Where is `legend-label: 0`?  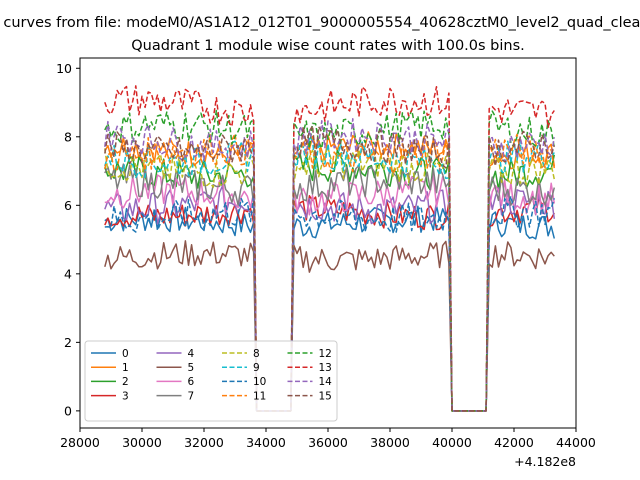
legend-label: 0 is located at coordinates (125, 354).